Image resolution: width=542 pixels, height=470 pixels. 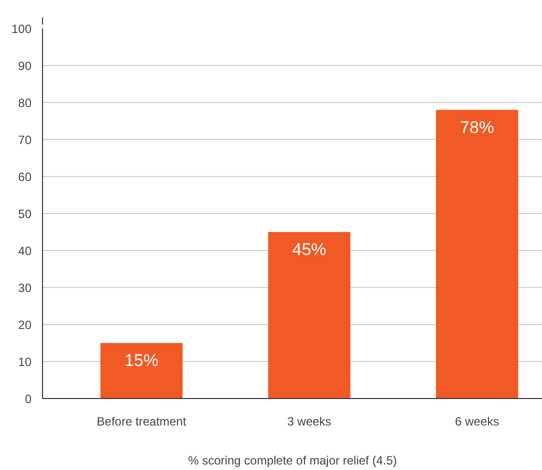 What do you see at coordinates (21, 29) in the screenshot?
I see `y-tick-label: 100` at bounding box center [21, 29].